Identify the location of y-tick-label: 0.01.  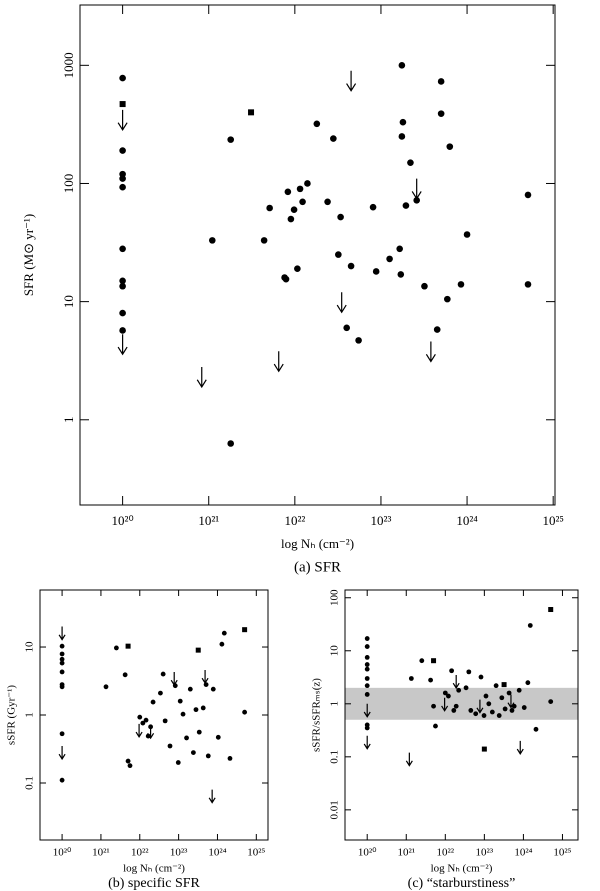
(335, 809).